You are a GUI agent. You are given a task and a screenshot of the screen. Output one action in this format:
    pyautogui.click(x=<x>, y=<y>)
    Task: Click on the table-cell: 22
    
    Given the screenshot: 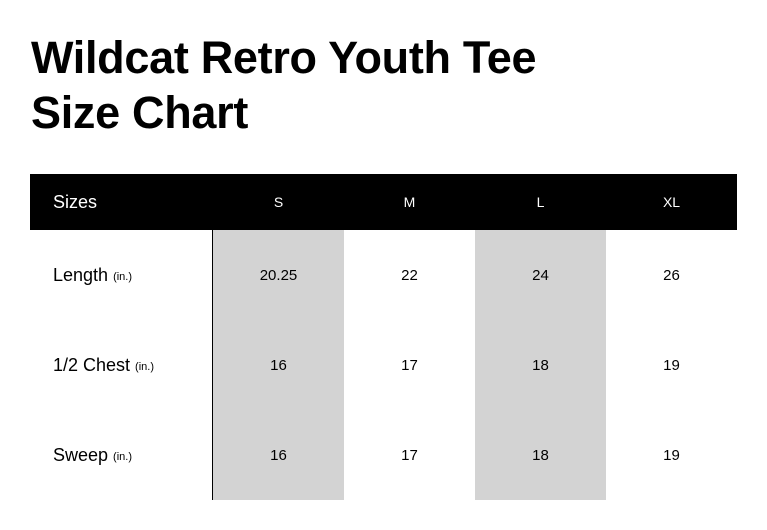 What is the action you would take?
    pyautogui.click(x=409, y=275)
    